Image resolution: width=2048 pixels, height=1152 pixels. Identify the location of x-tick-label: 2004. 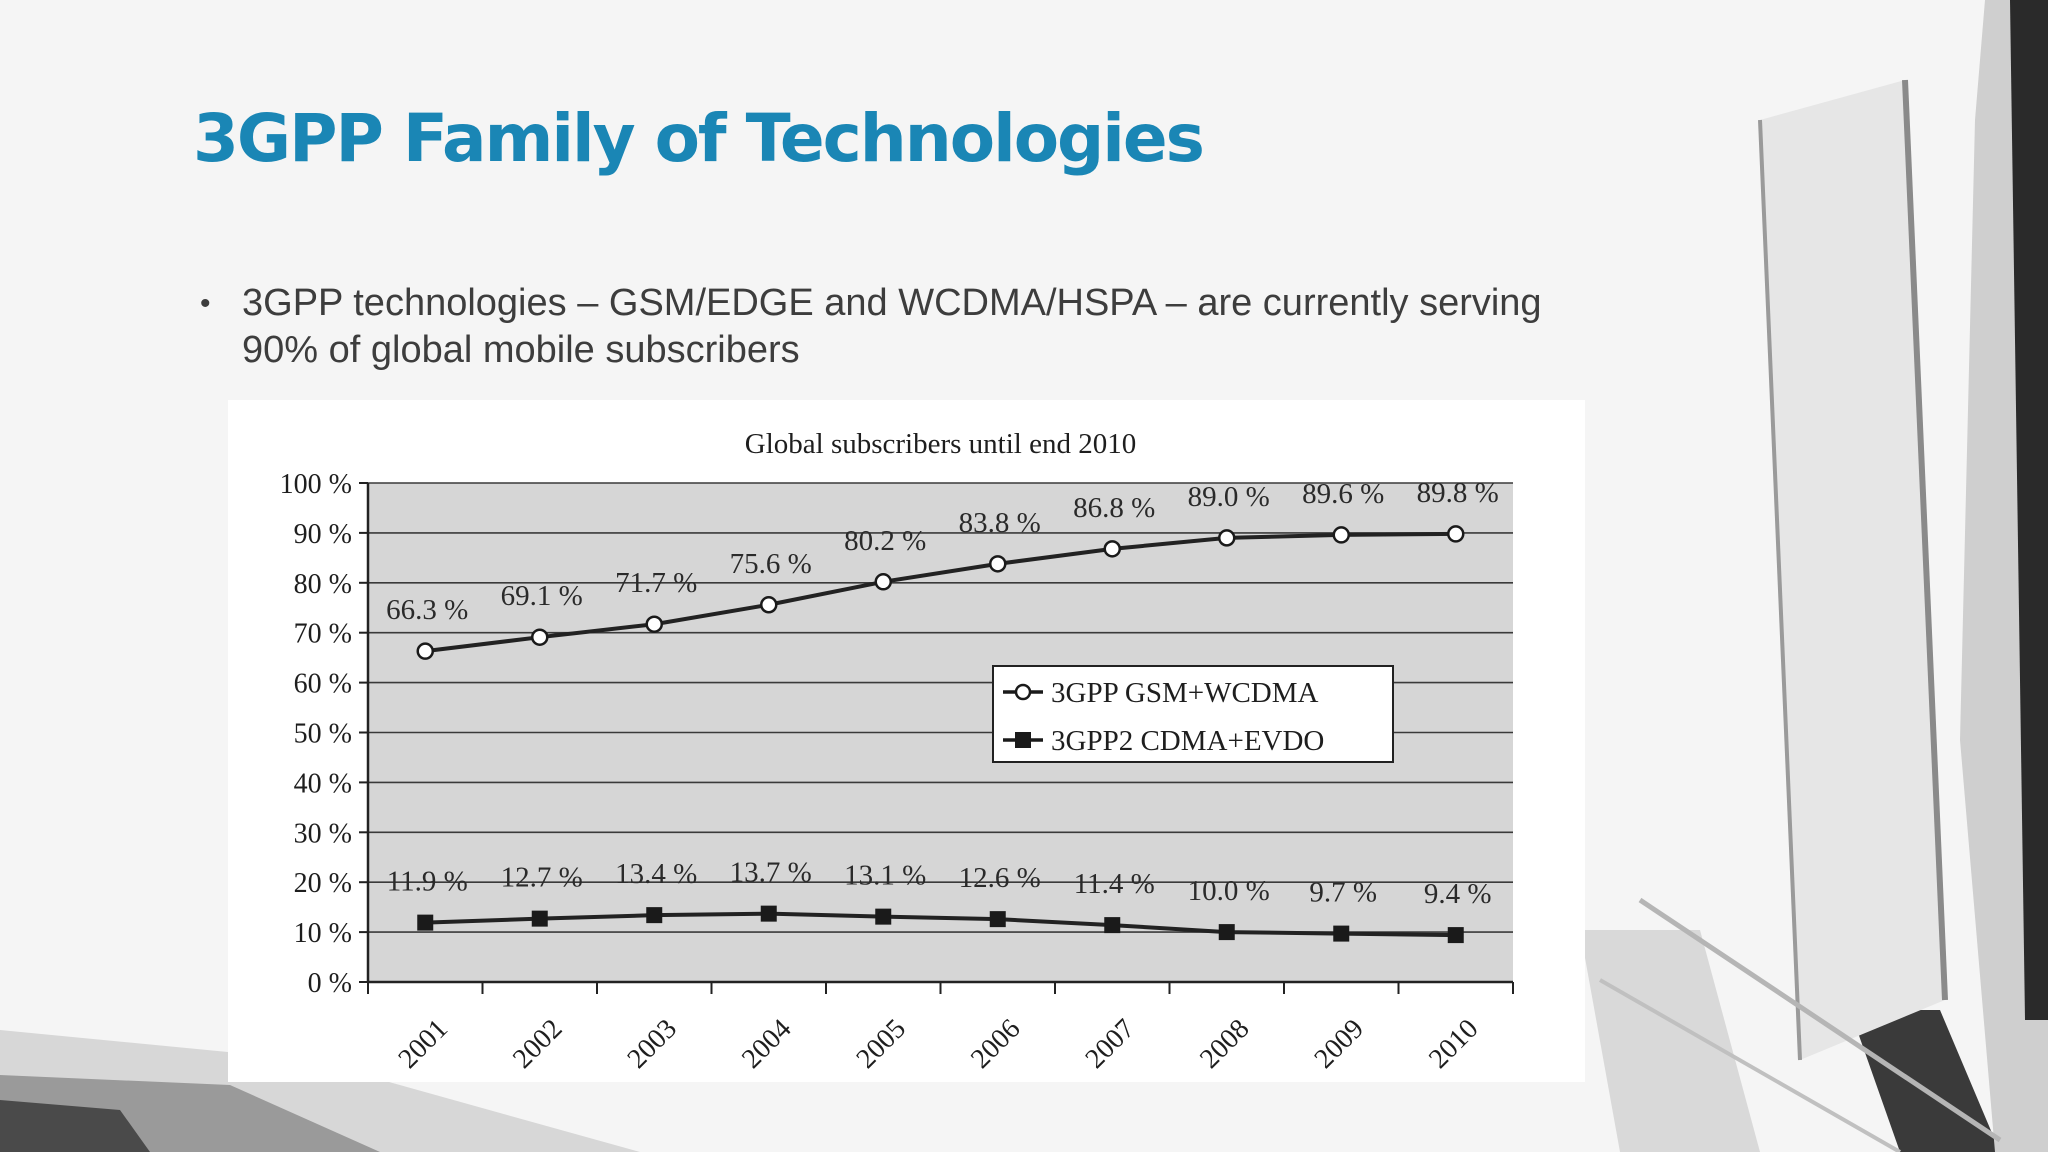
(767, 1044).